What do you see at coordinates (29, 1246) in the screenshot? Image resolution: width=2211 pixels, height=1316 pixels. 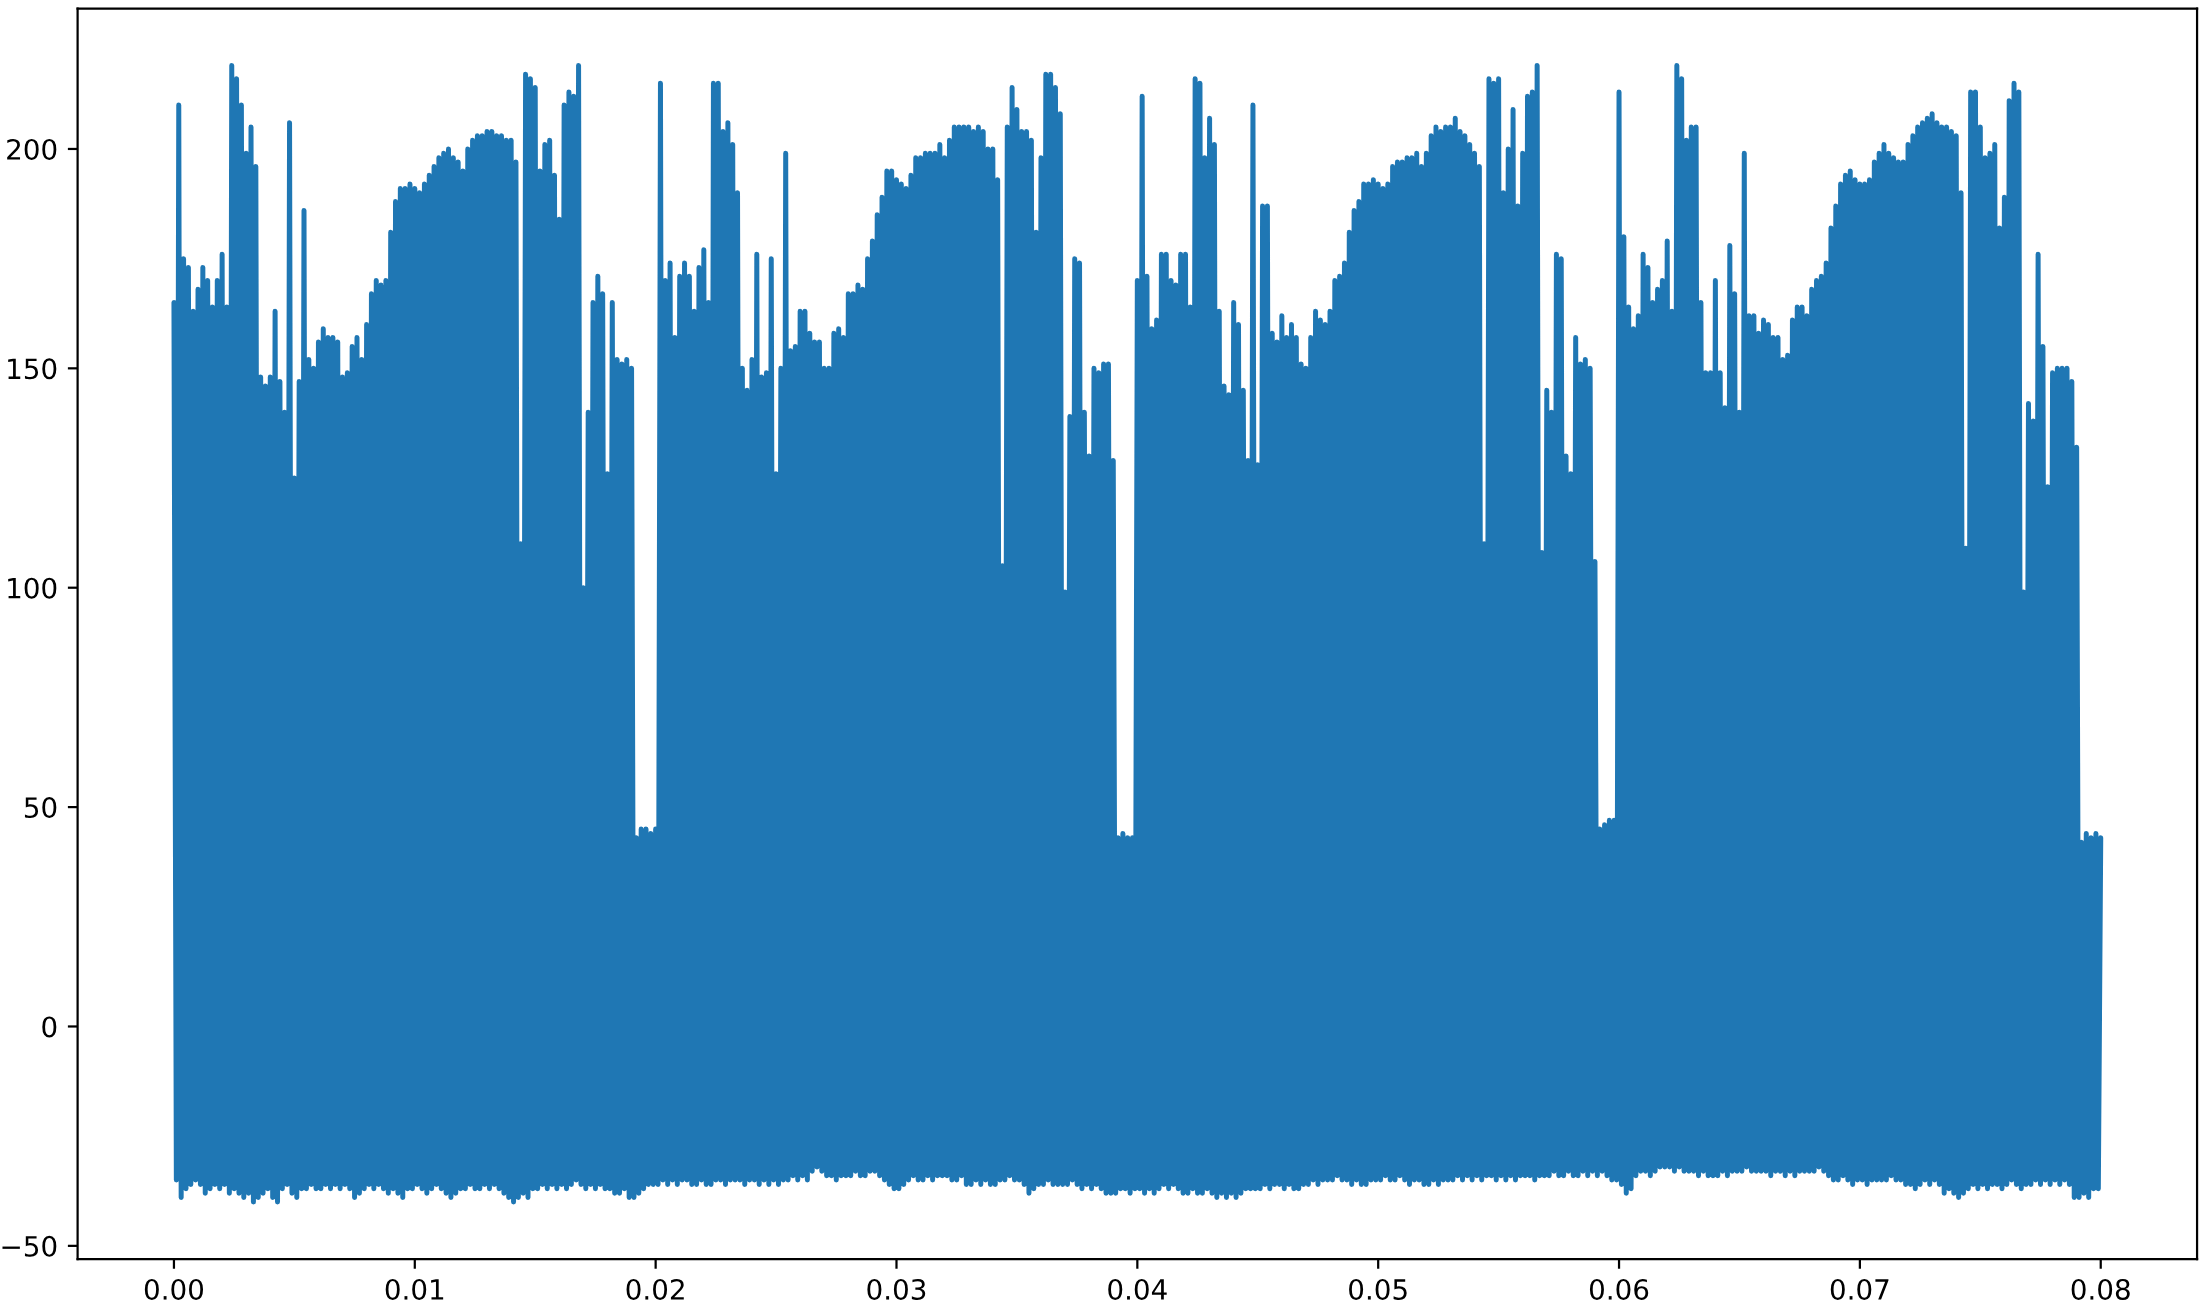 I see `y-tick-label: −50` at bounding box center [29, 1246].